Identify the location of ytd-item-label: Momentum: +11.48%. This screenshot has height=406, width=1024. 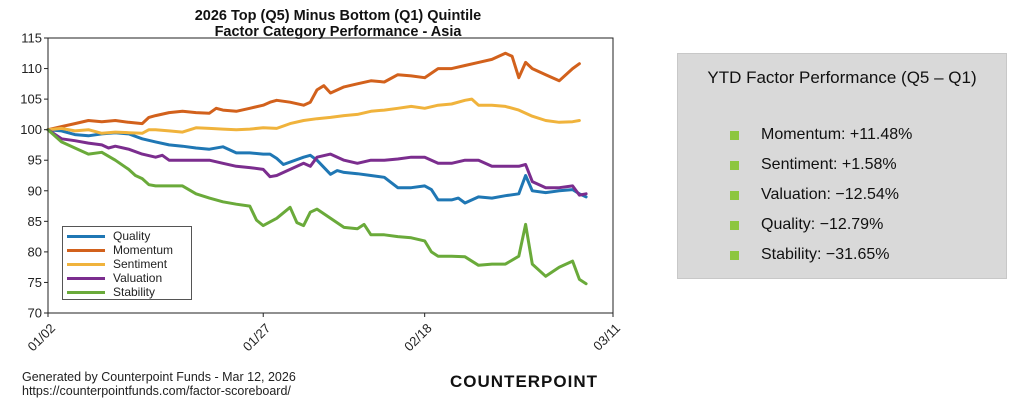
(837, 134).